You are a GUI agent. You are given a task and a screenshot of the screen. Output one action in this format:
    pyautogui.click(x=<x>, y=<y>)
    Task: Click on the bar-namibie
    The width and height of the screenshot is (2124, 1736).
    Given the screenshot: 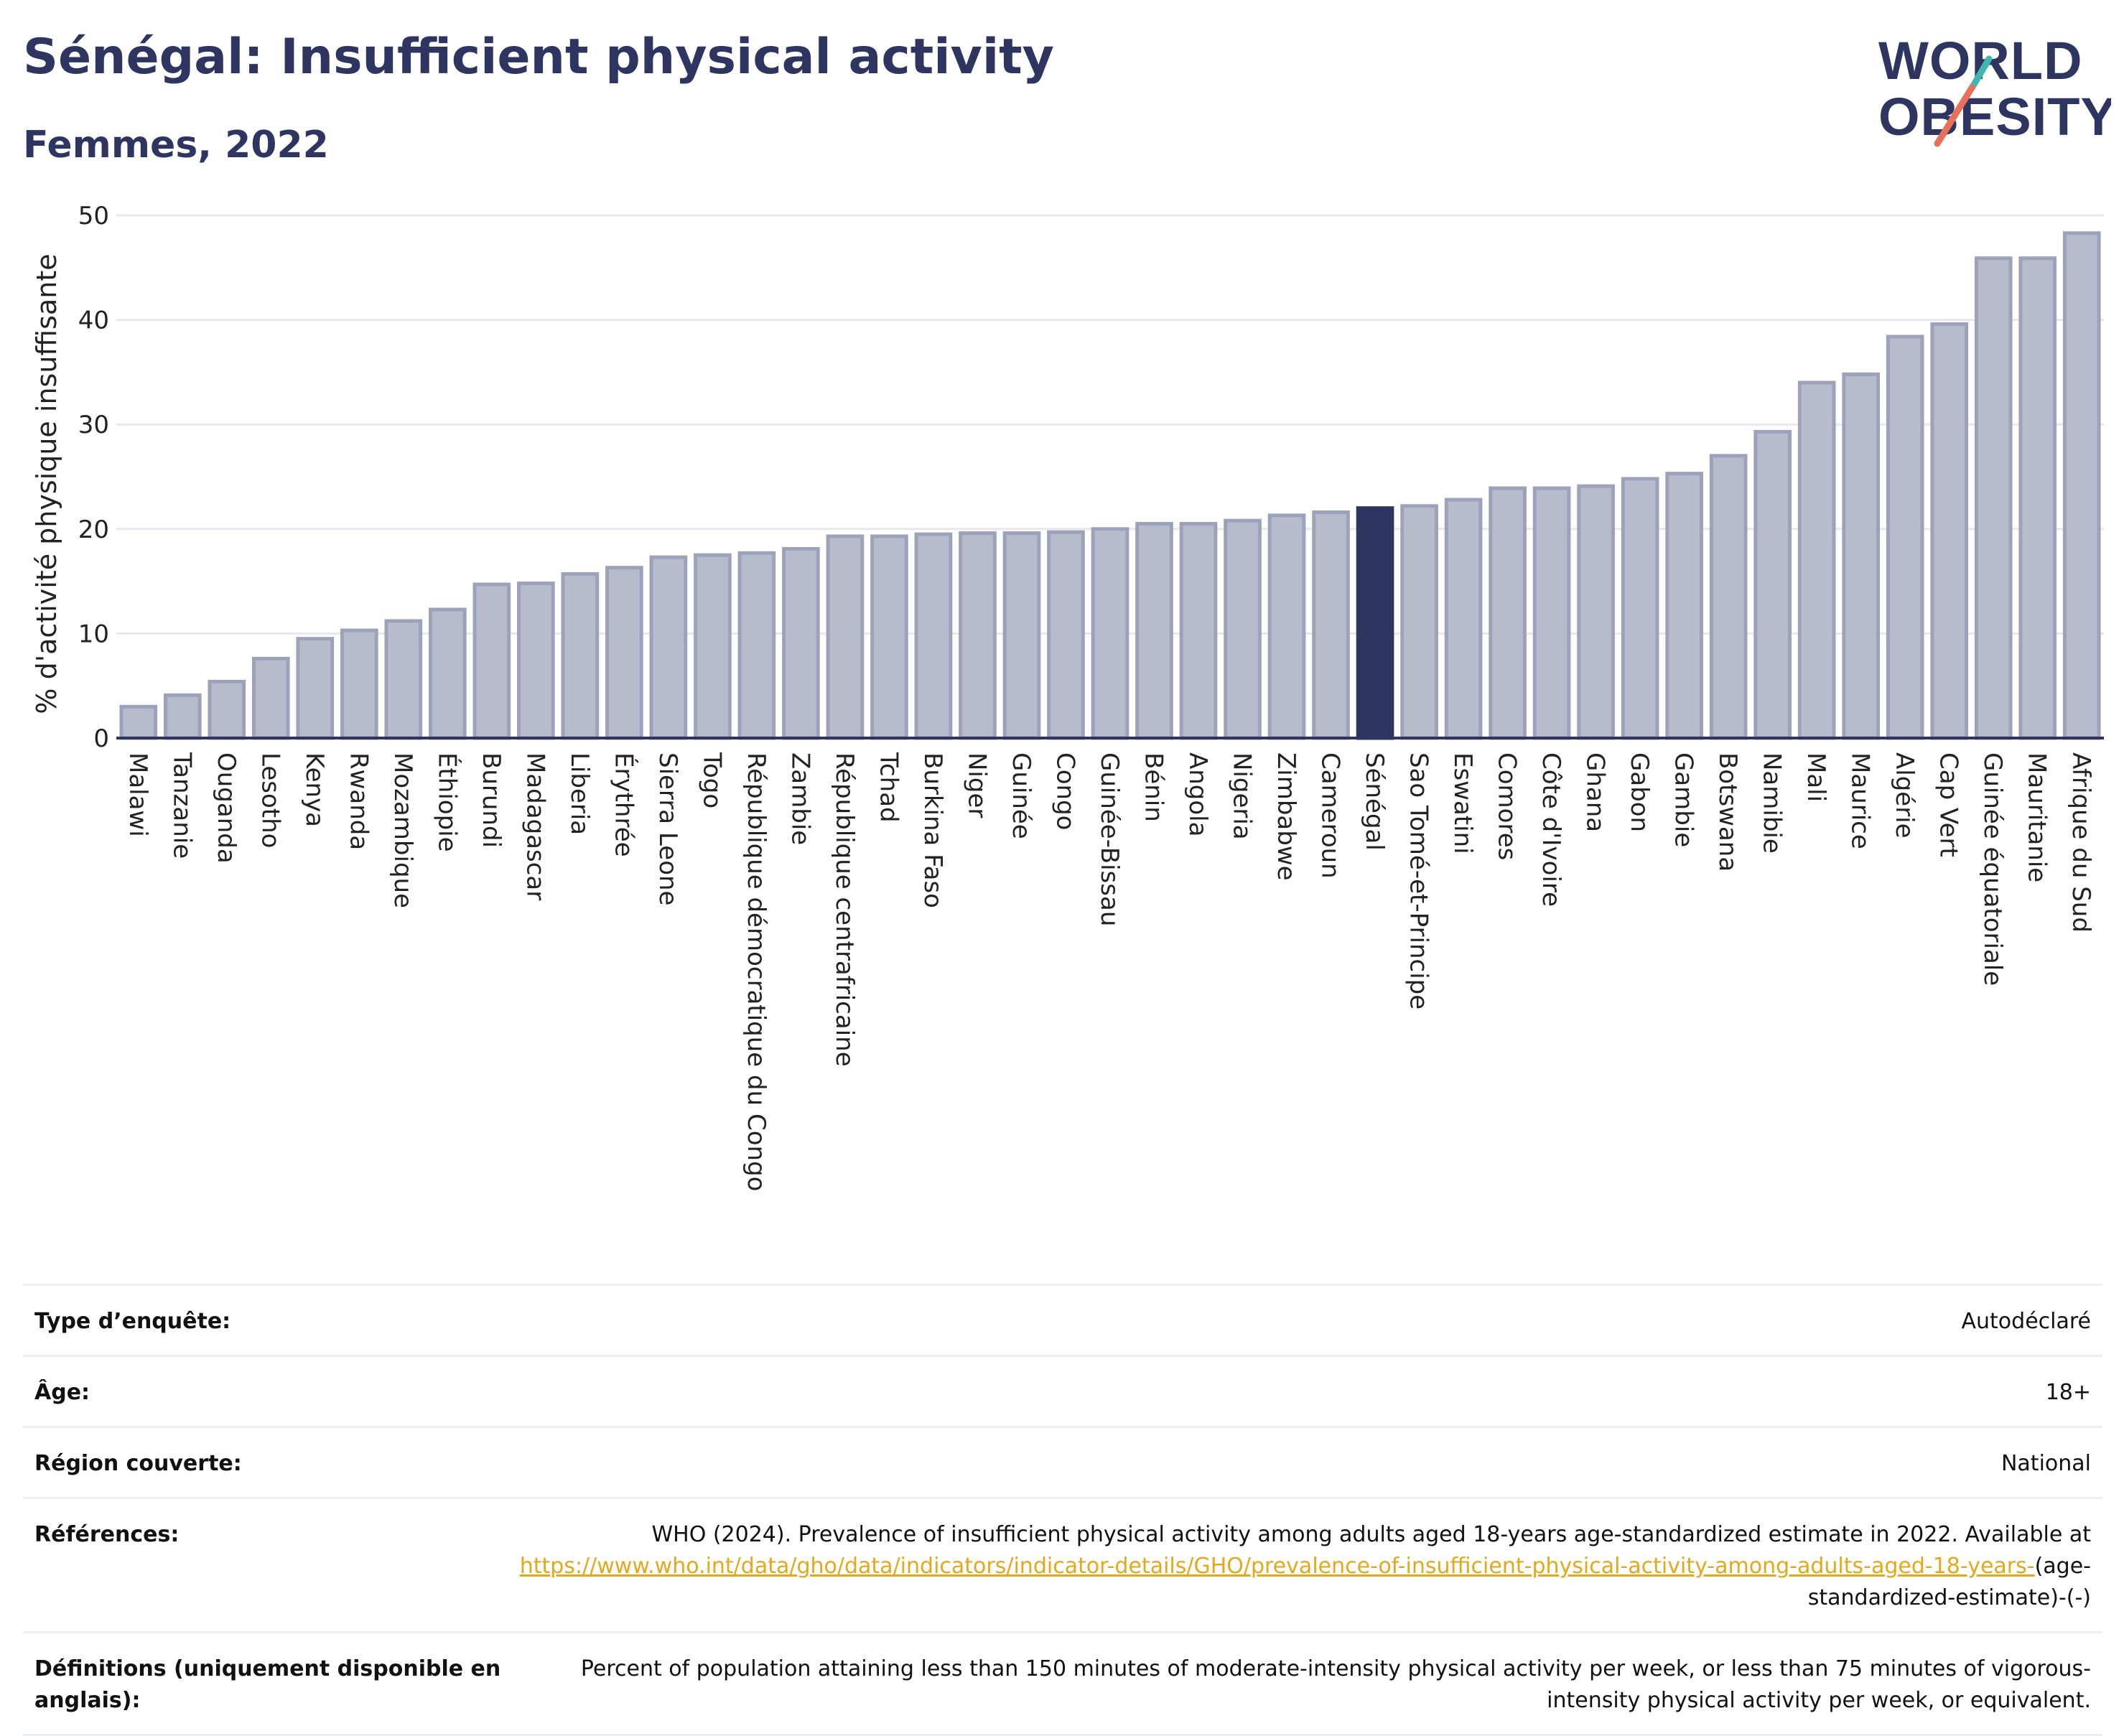 What is the action you would take?
    pyautogui.click(x=1772, y=584)
    